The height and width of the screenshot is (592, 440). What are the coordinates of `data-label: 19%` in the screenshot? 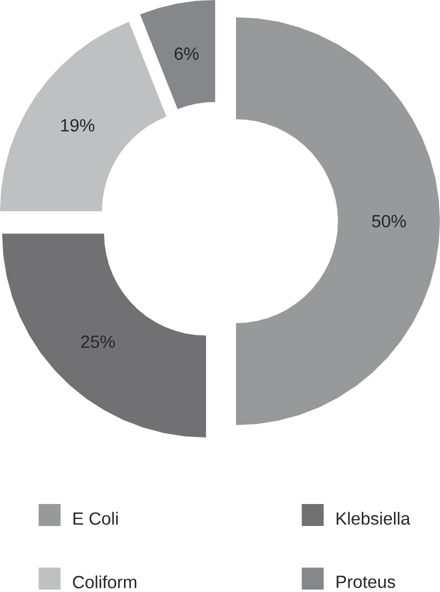 It's located at (77, 125).